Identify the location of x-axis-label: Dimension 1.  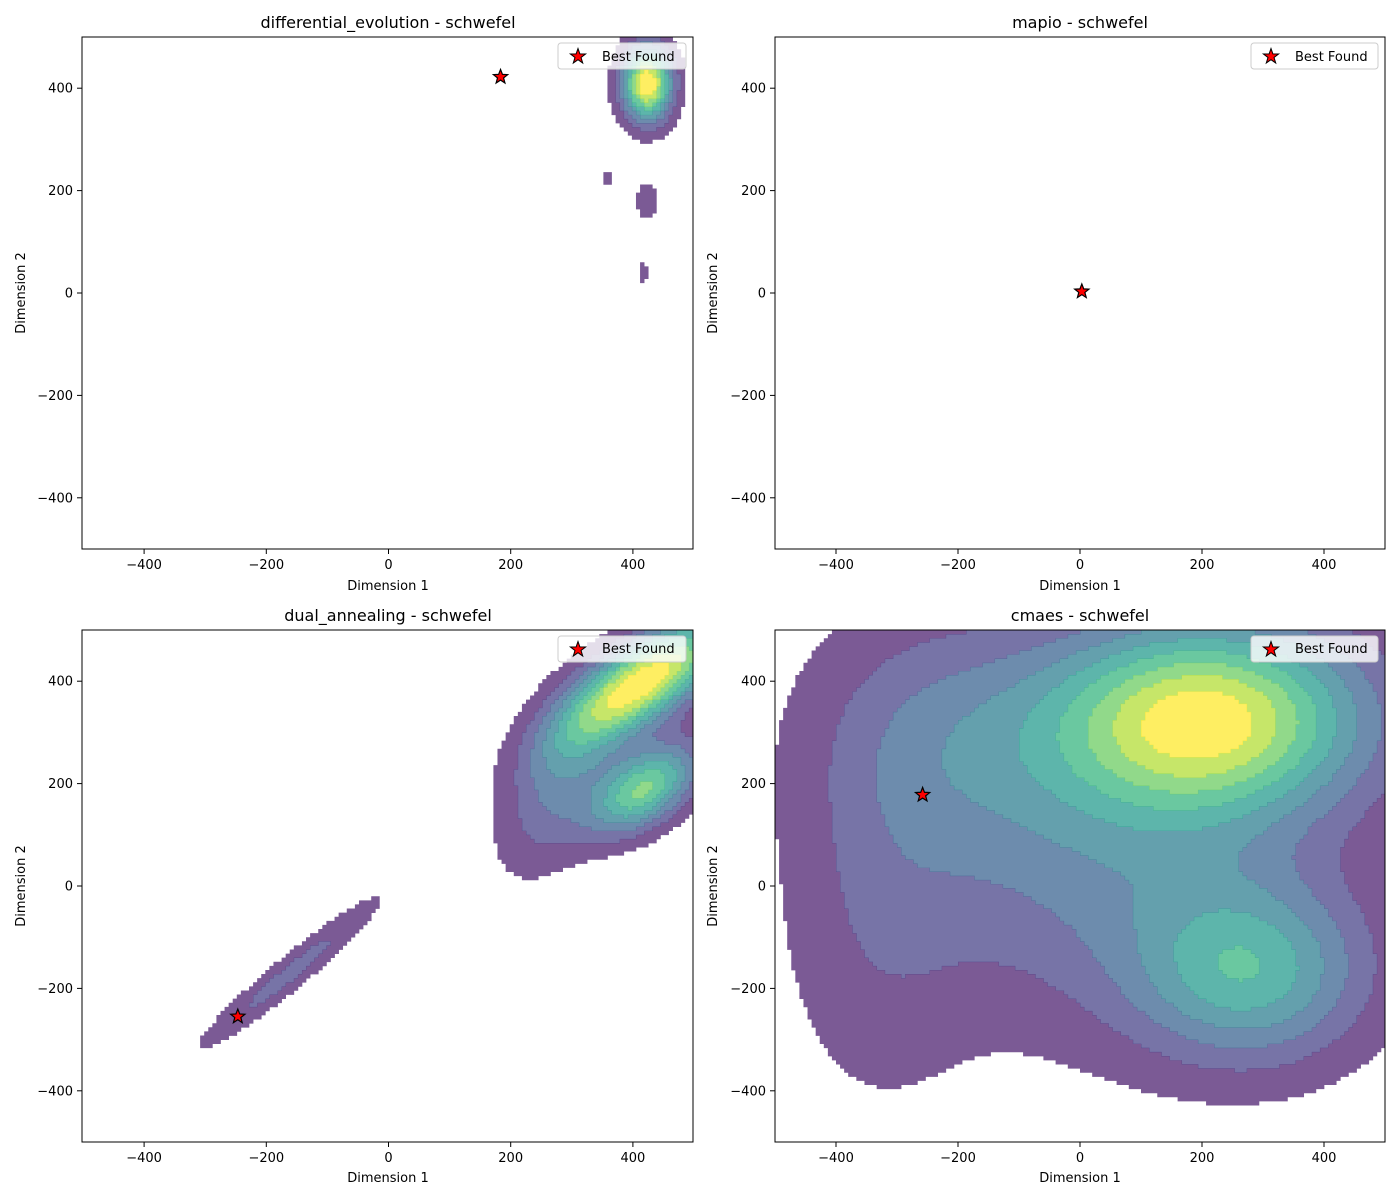
(388, 586).